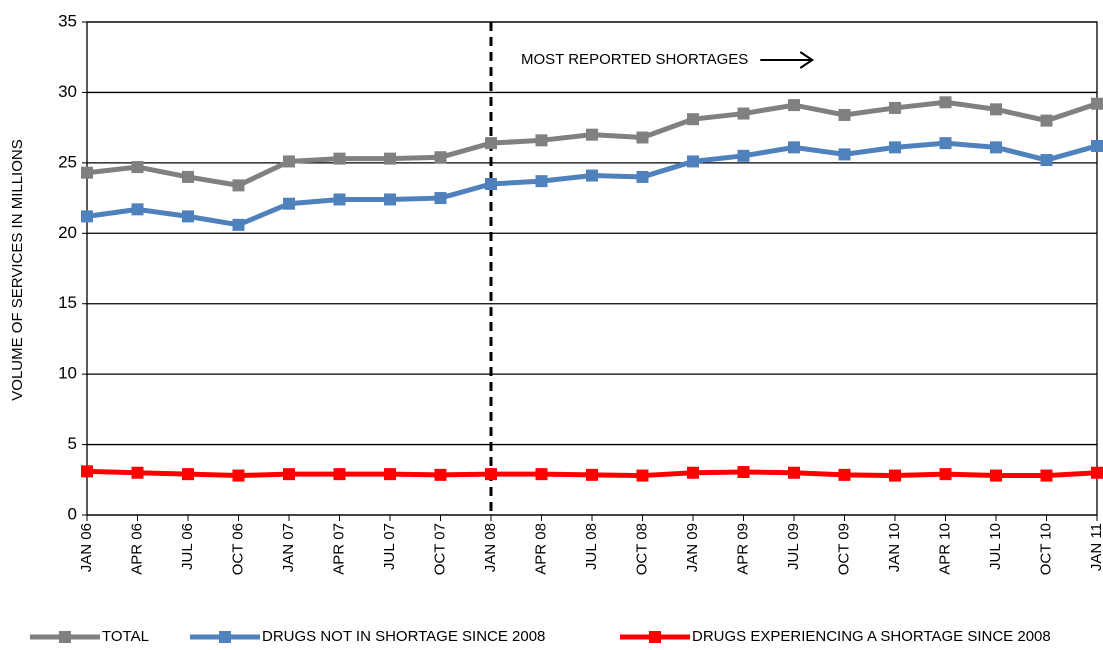  What do you see at coordinates (67, 232) in the screenshot?
I see `y-tick-label: 20` at bounding box center [67, 232].